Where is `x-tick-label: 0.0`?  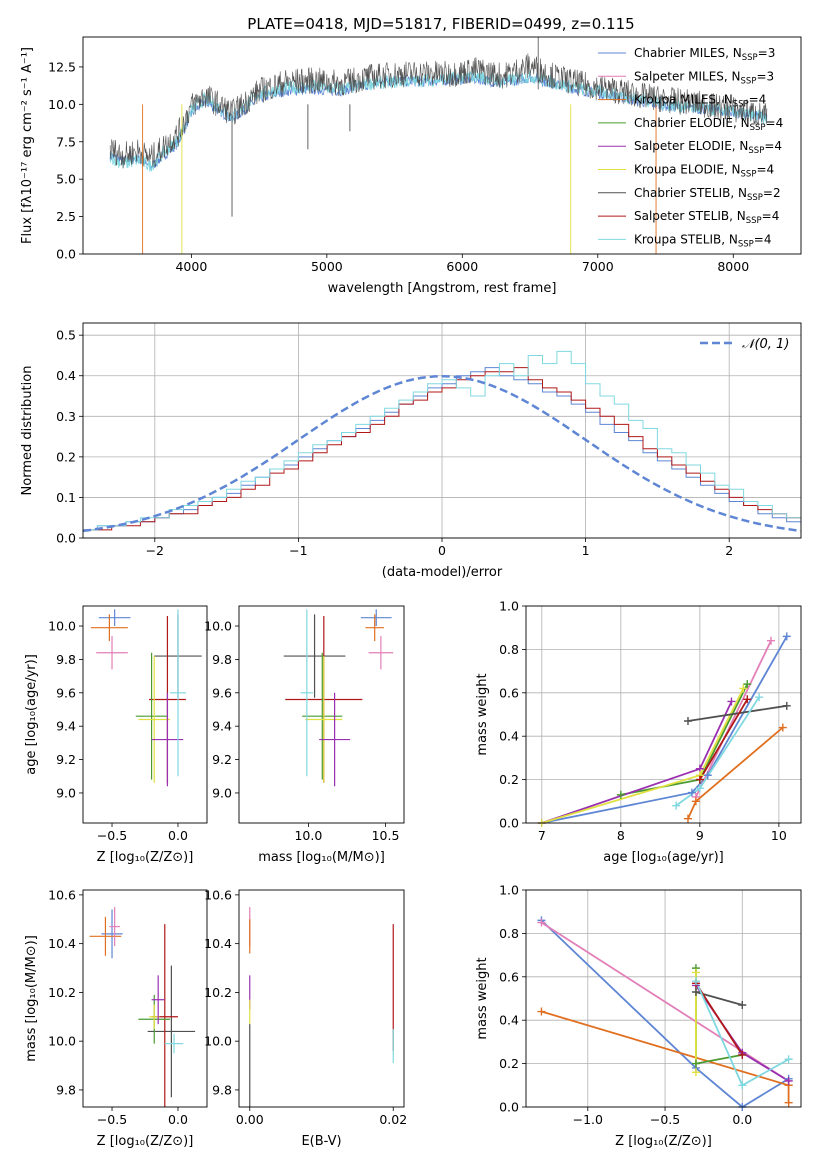 x-tick-label: 0.0 is located at coordinates (178, 1119).